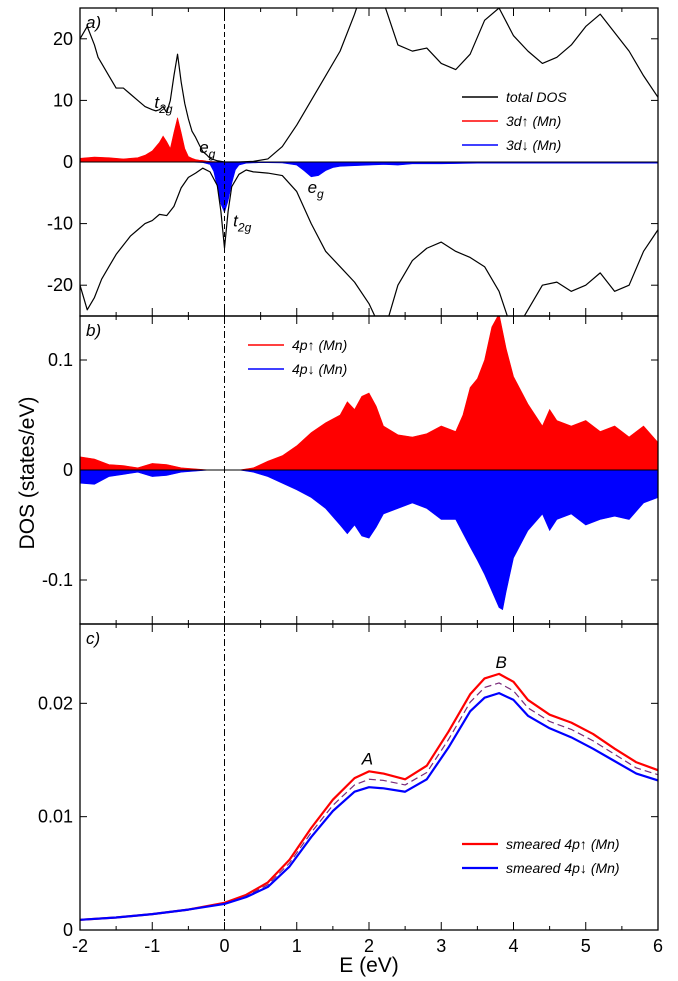  What do you see at coordinates (563, 868) in the screenshot?
I see `legend-label-c-1: smeared 4p↓ (Mn)` at bounding box center [563, 868].